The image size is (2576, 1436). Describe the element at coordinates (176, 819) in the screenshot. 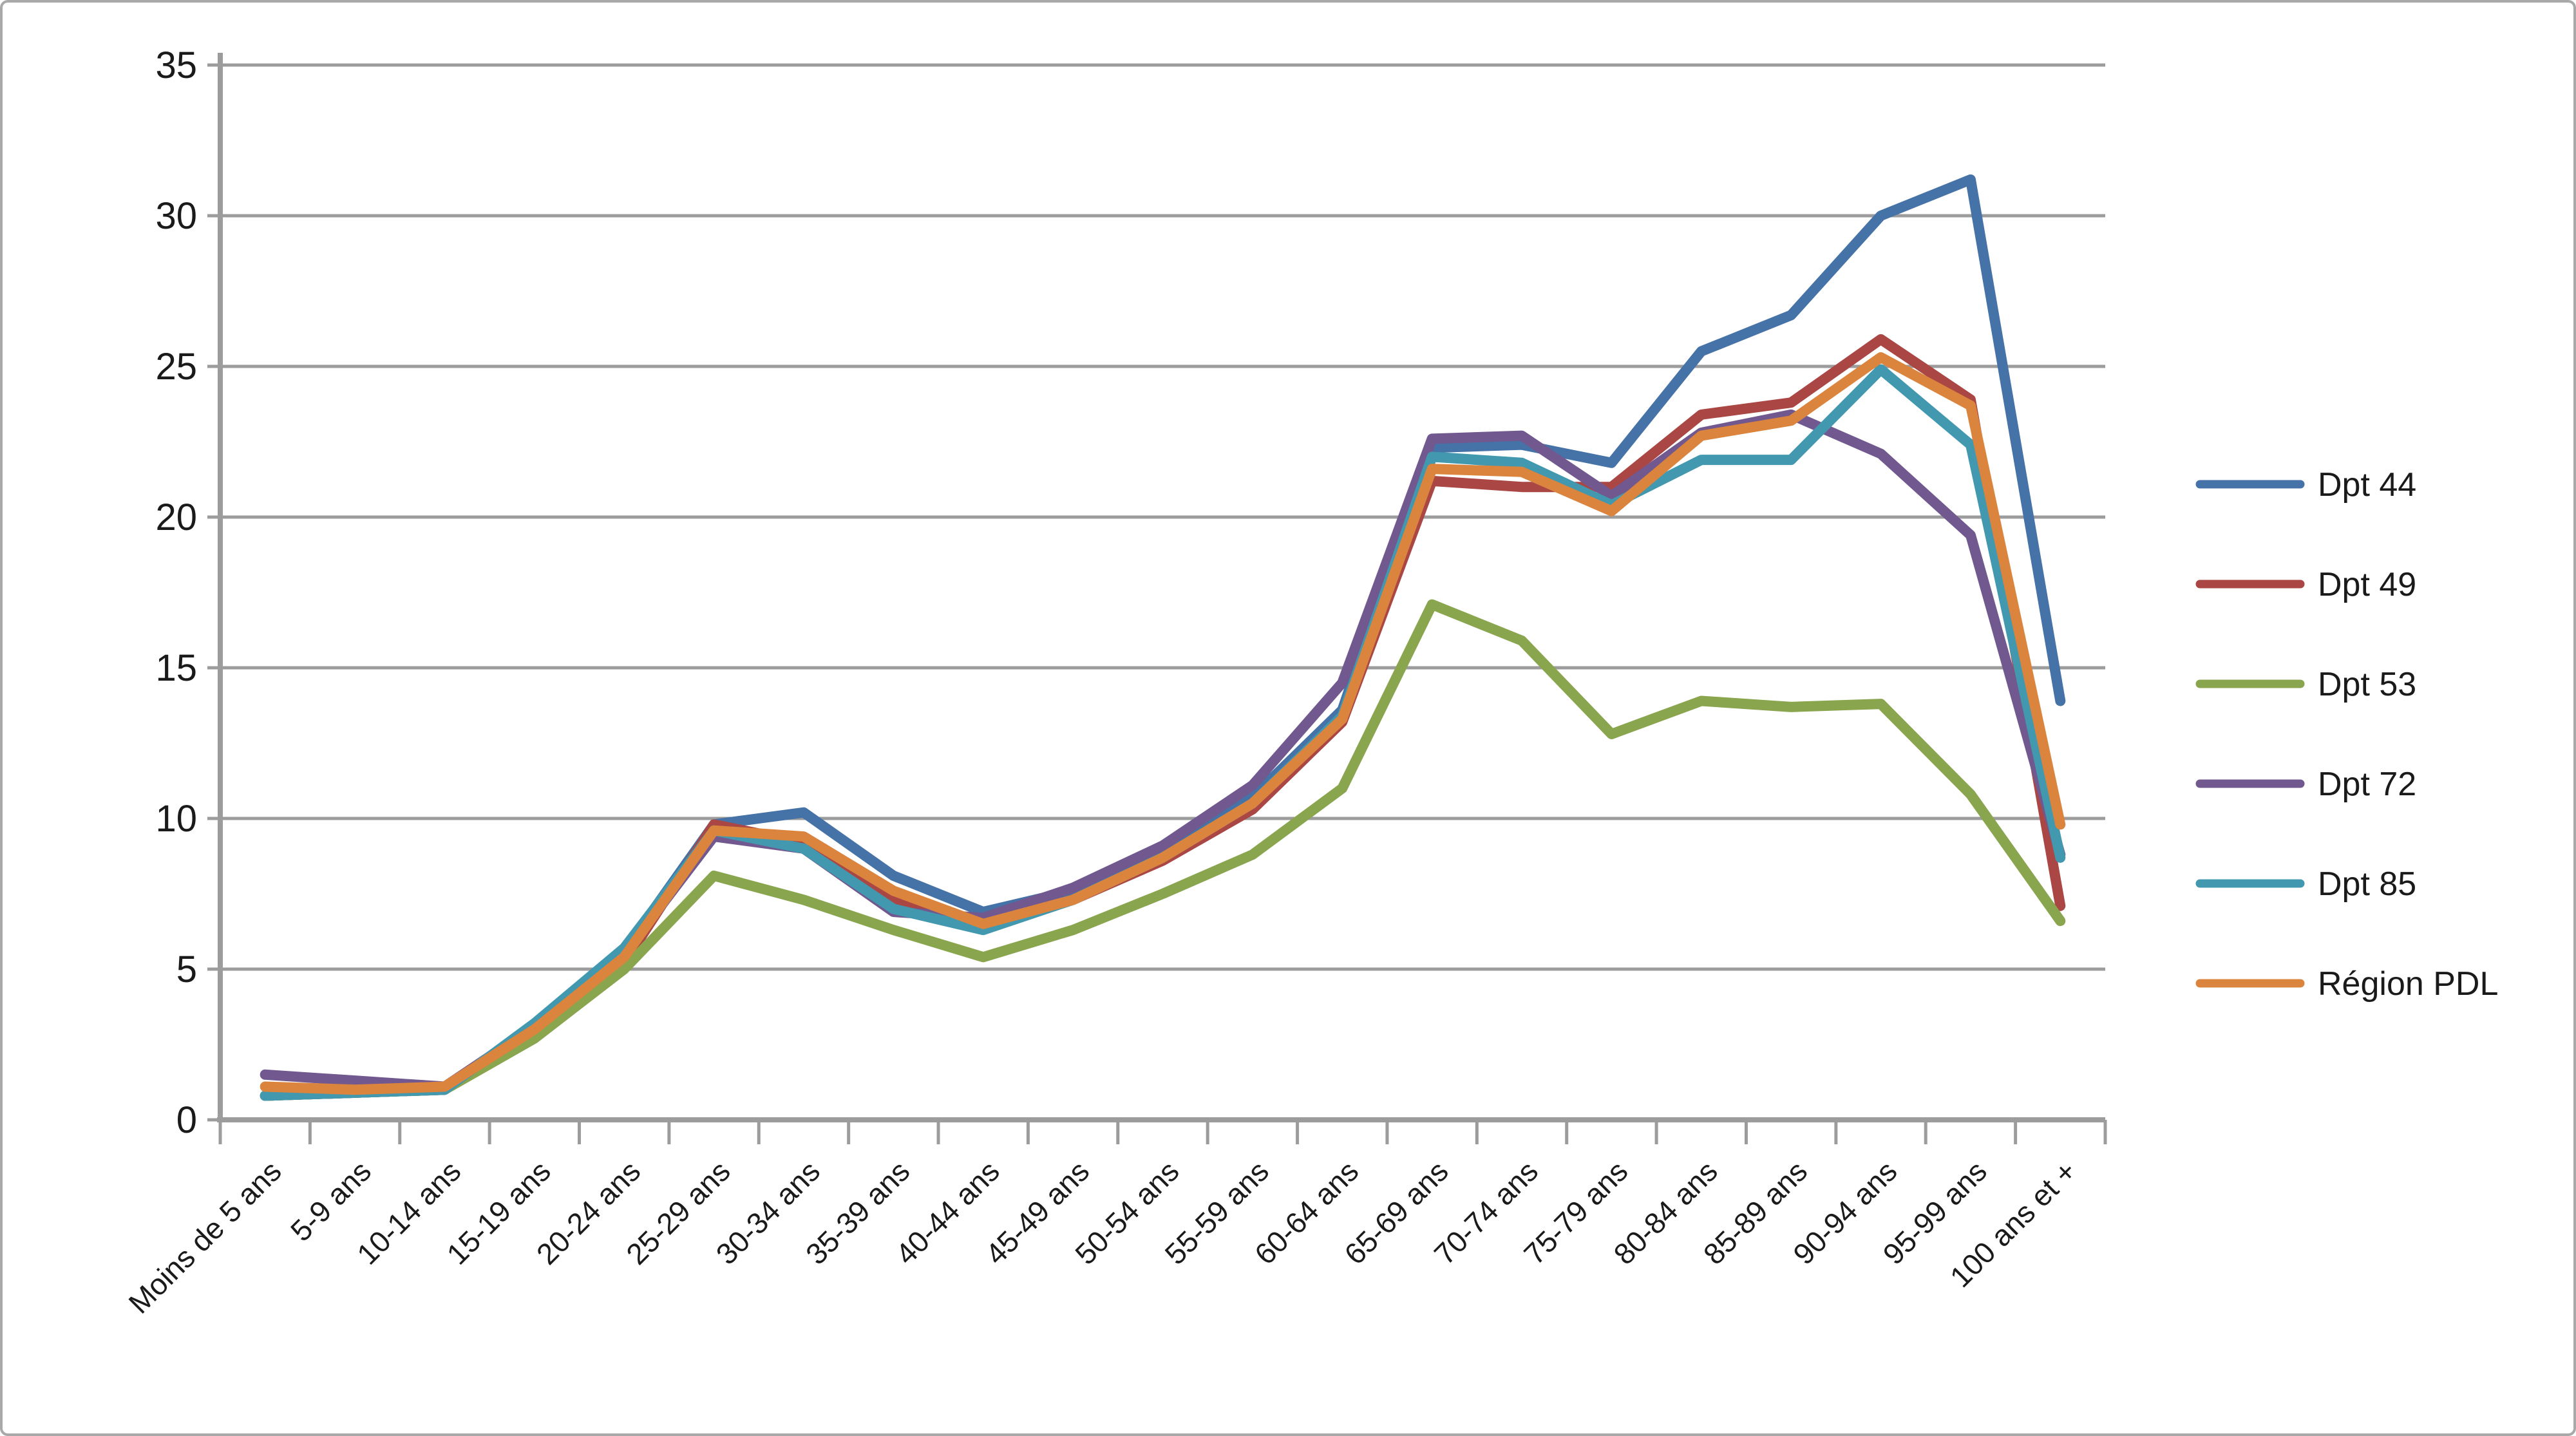

I see `y-tick-label: 10` at that location.